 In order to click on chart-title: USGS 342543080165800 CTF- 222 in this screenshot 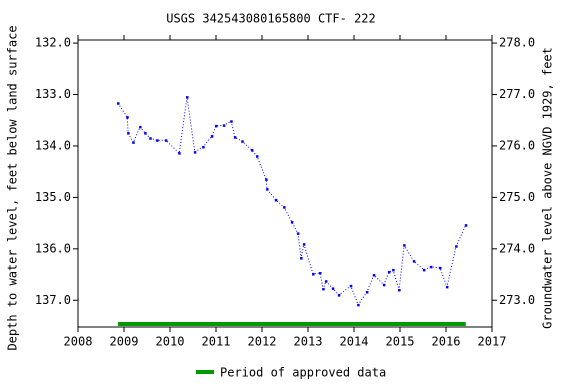, I will do `click(271, 19)`.